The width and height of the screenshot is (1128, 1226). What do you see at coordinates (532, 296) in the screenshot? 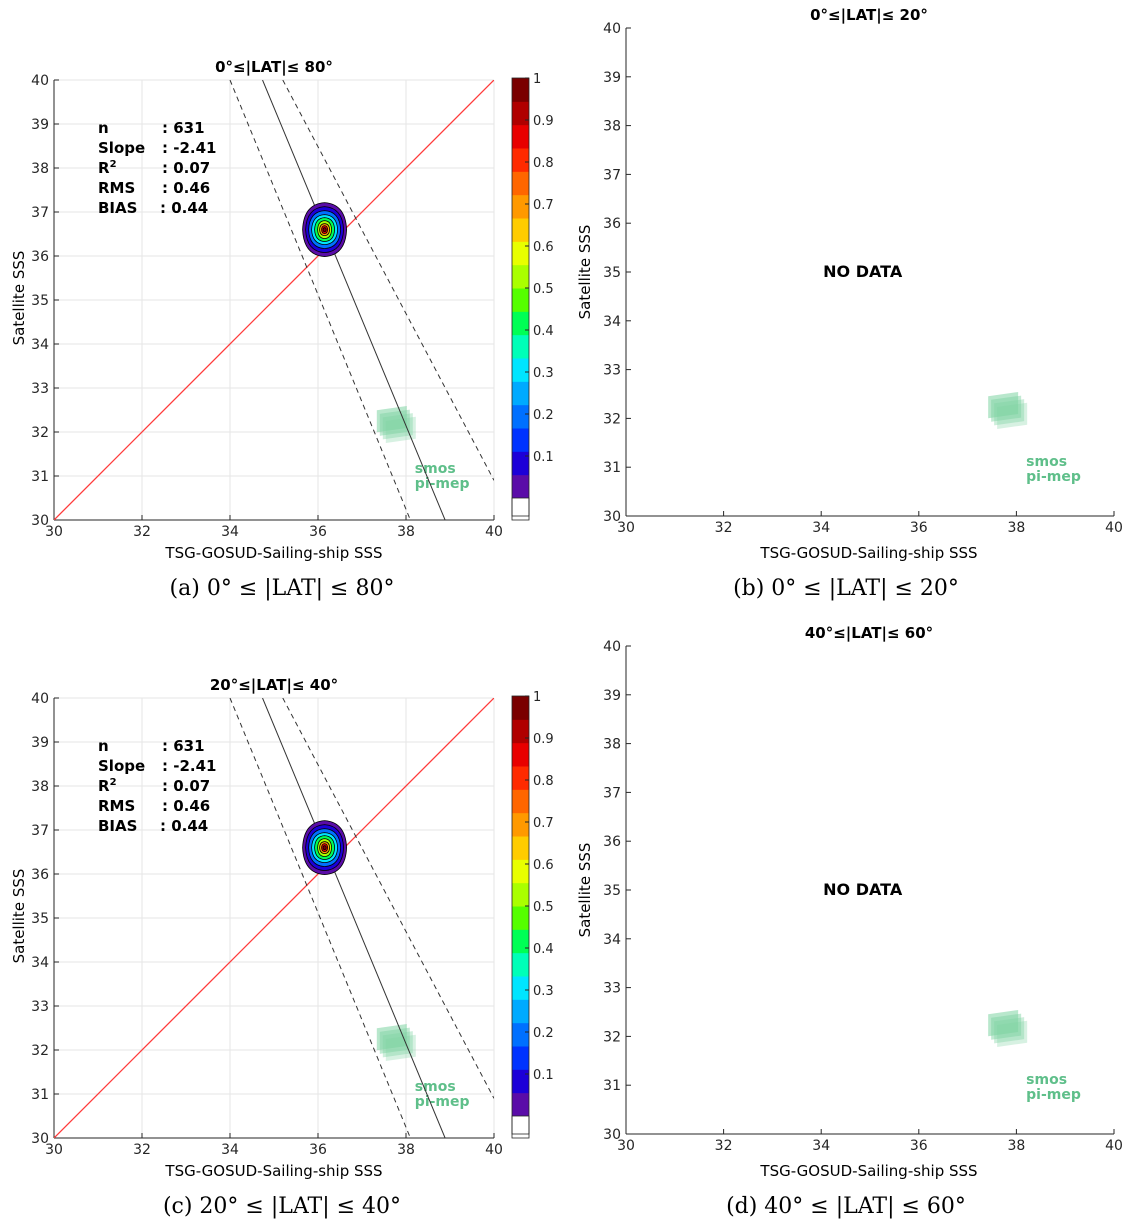
I see `colorbar: 0.1 0.2 0.3 0.4 0.5 0.6 0.7 0.8 0.9 1` at bounding box center [532, 296].